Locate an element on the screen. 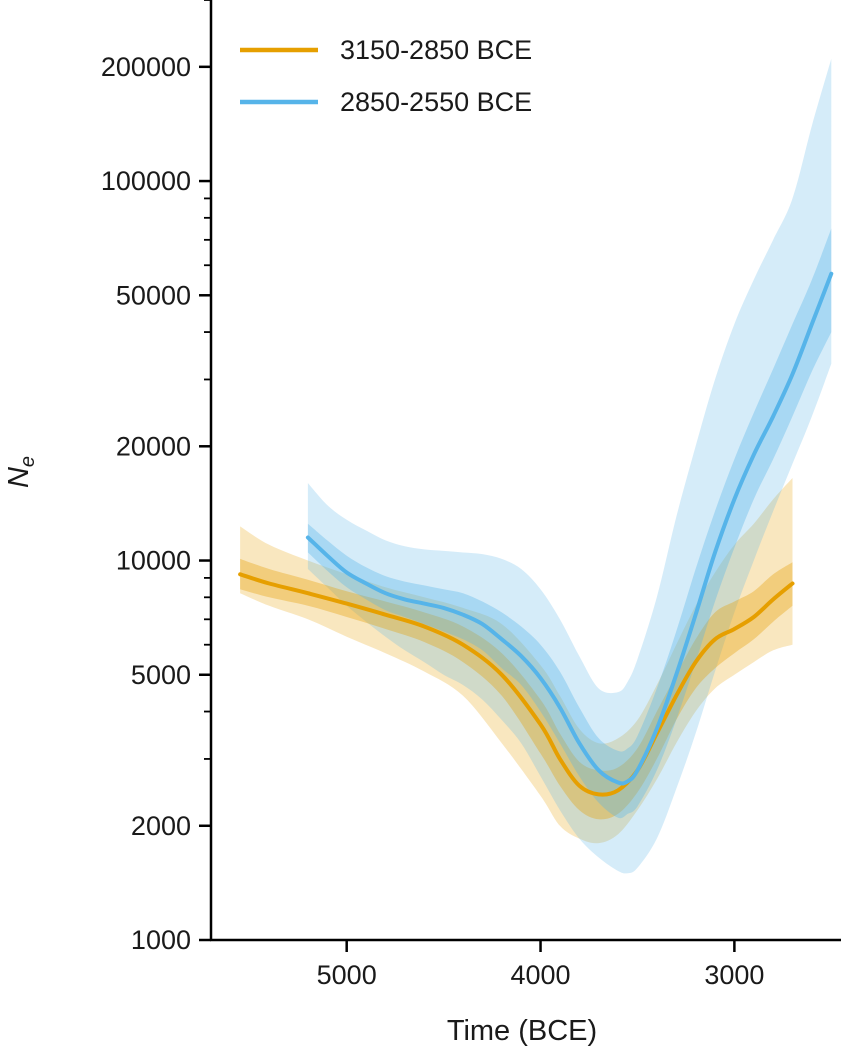 The image size is (841, 1050). y-tick-label-10000: 10000 is located at coordinates (153, 561).